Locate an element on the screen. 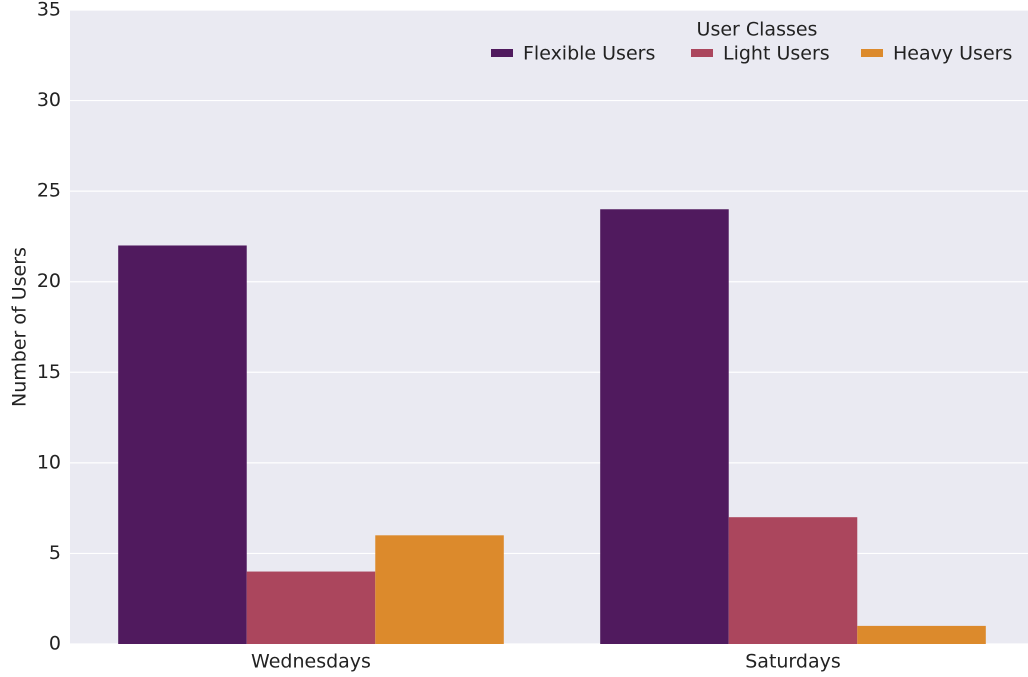 The width and height of the screenshot is (1028, 677). legend-label: Light Users is located at coordinates (776, 54).